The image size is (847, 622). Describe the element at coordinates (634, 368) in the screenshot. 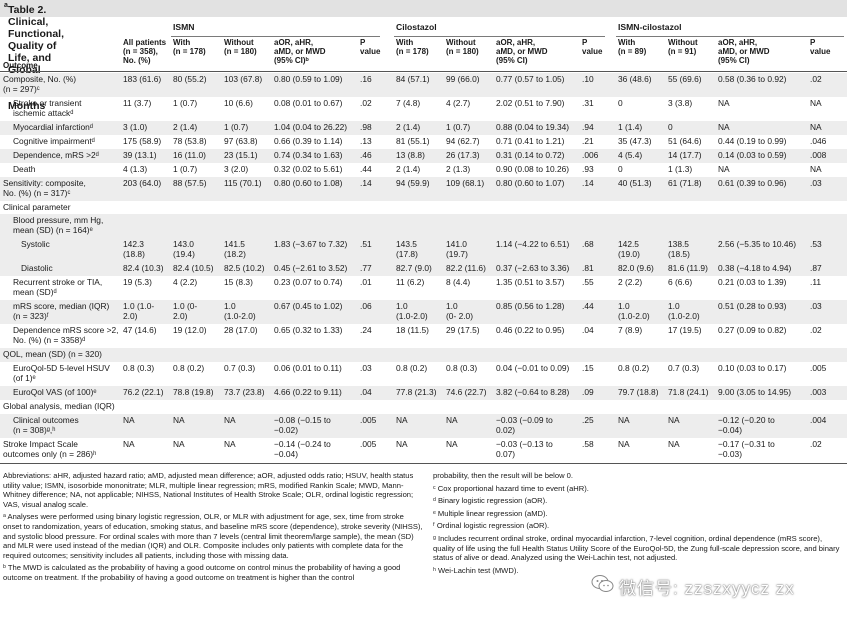

I see `cell-combo-with: 0.8 (0.2)` at that location.